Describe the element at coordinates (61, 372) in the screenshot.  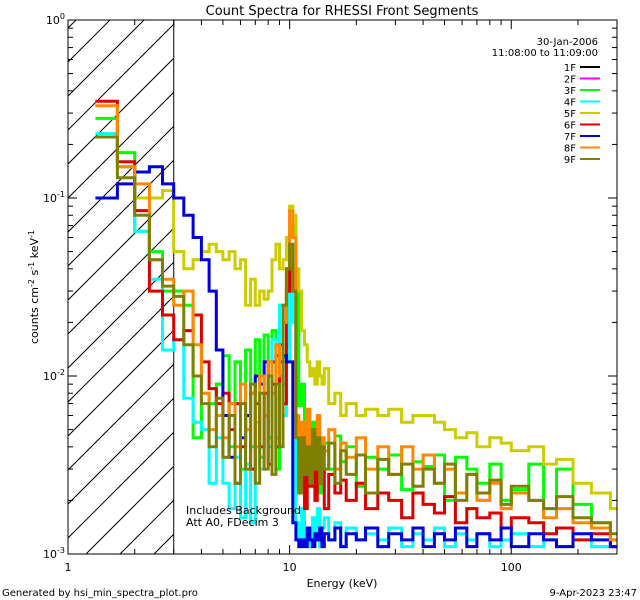
I see `y-tick-exp: -2` at that location.